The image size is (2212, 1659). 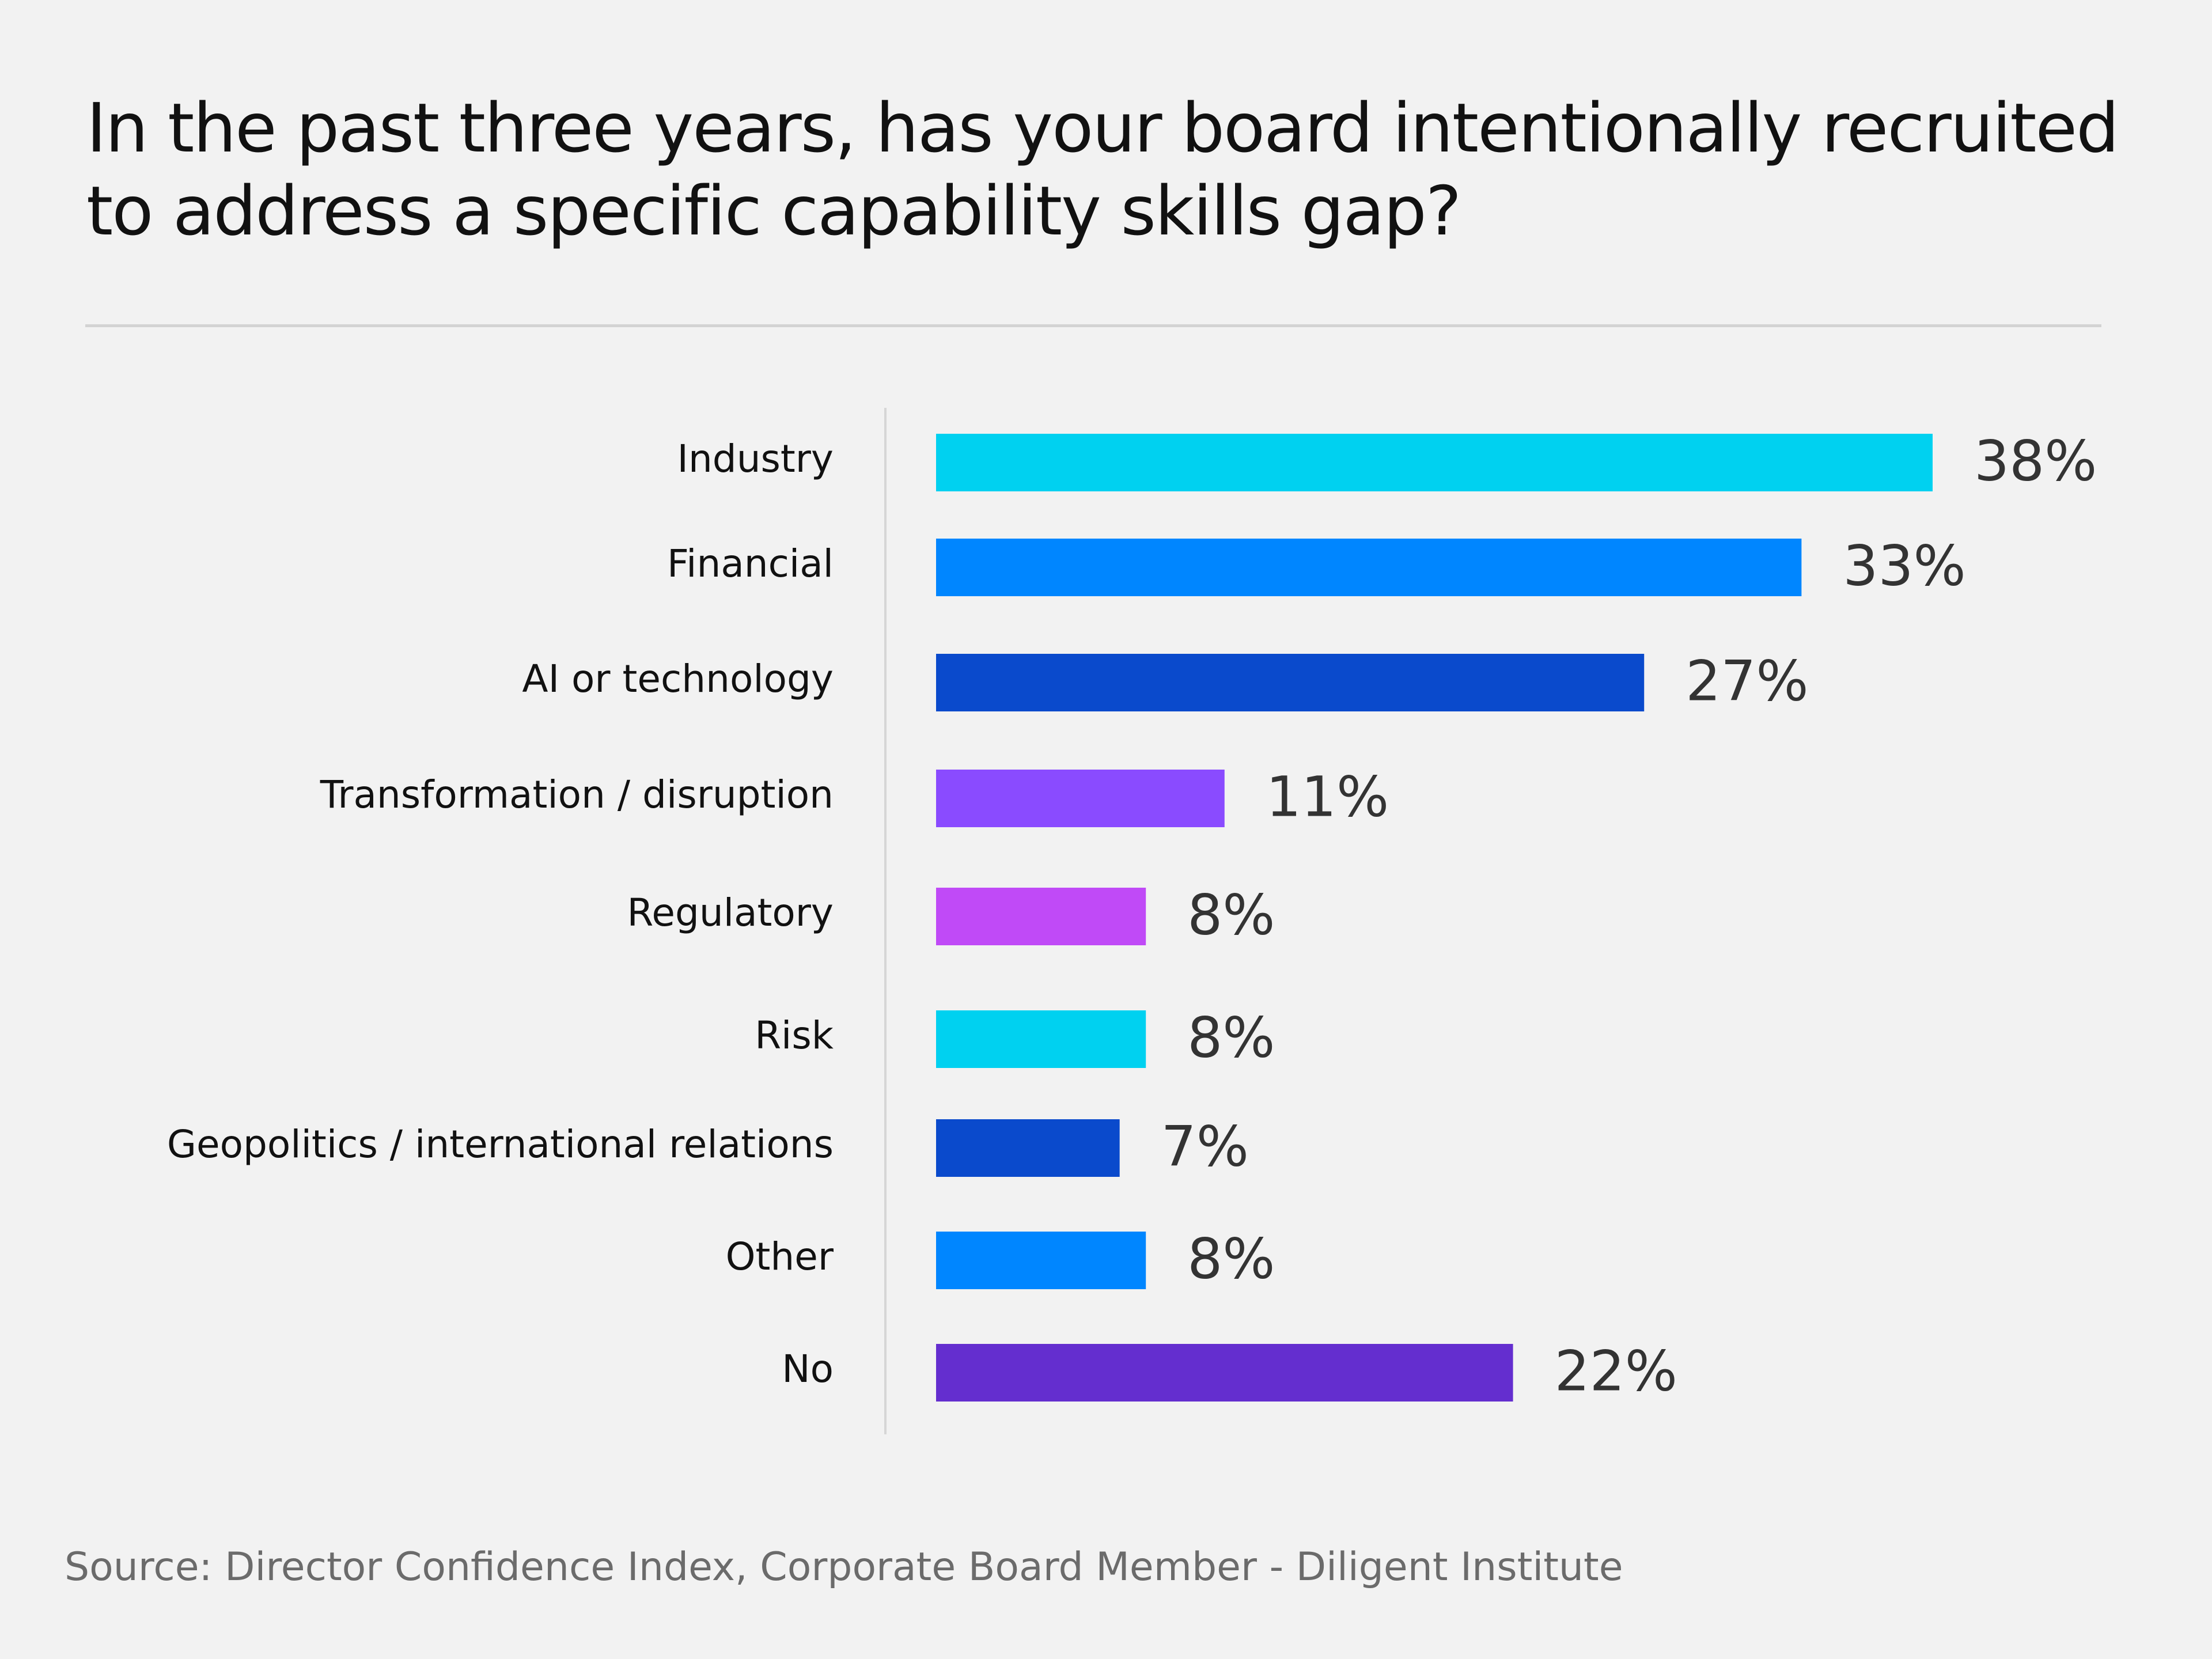 What do you see at coordinates (2035, 461) in the screenshot?
I see `value-label: 38%` at bounding box center [2035, 461].